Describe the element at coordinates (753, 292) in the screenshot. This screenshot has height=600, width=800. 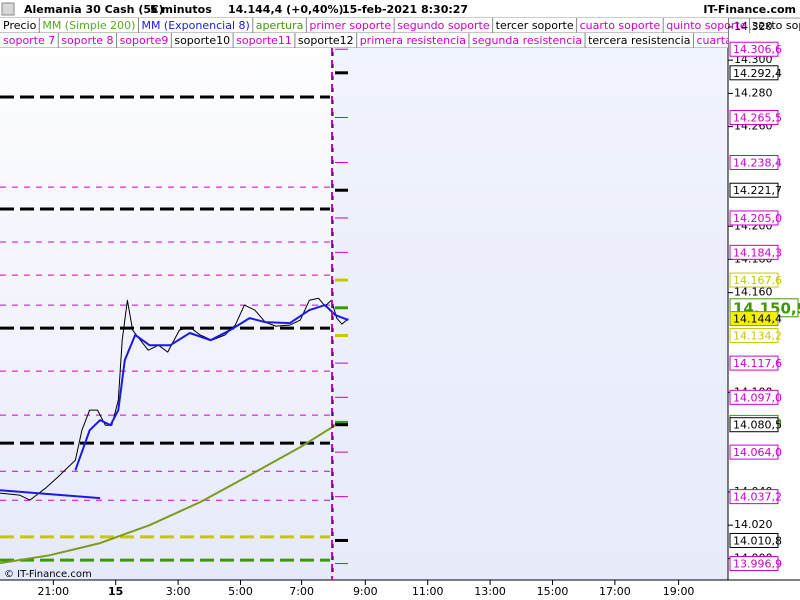
I see `y-tick-label: 14.160` at that location.